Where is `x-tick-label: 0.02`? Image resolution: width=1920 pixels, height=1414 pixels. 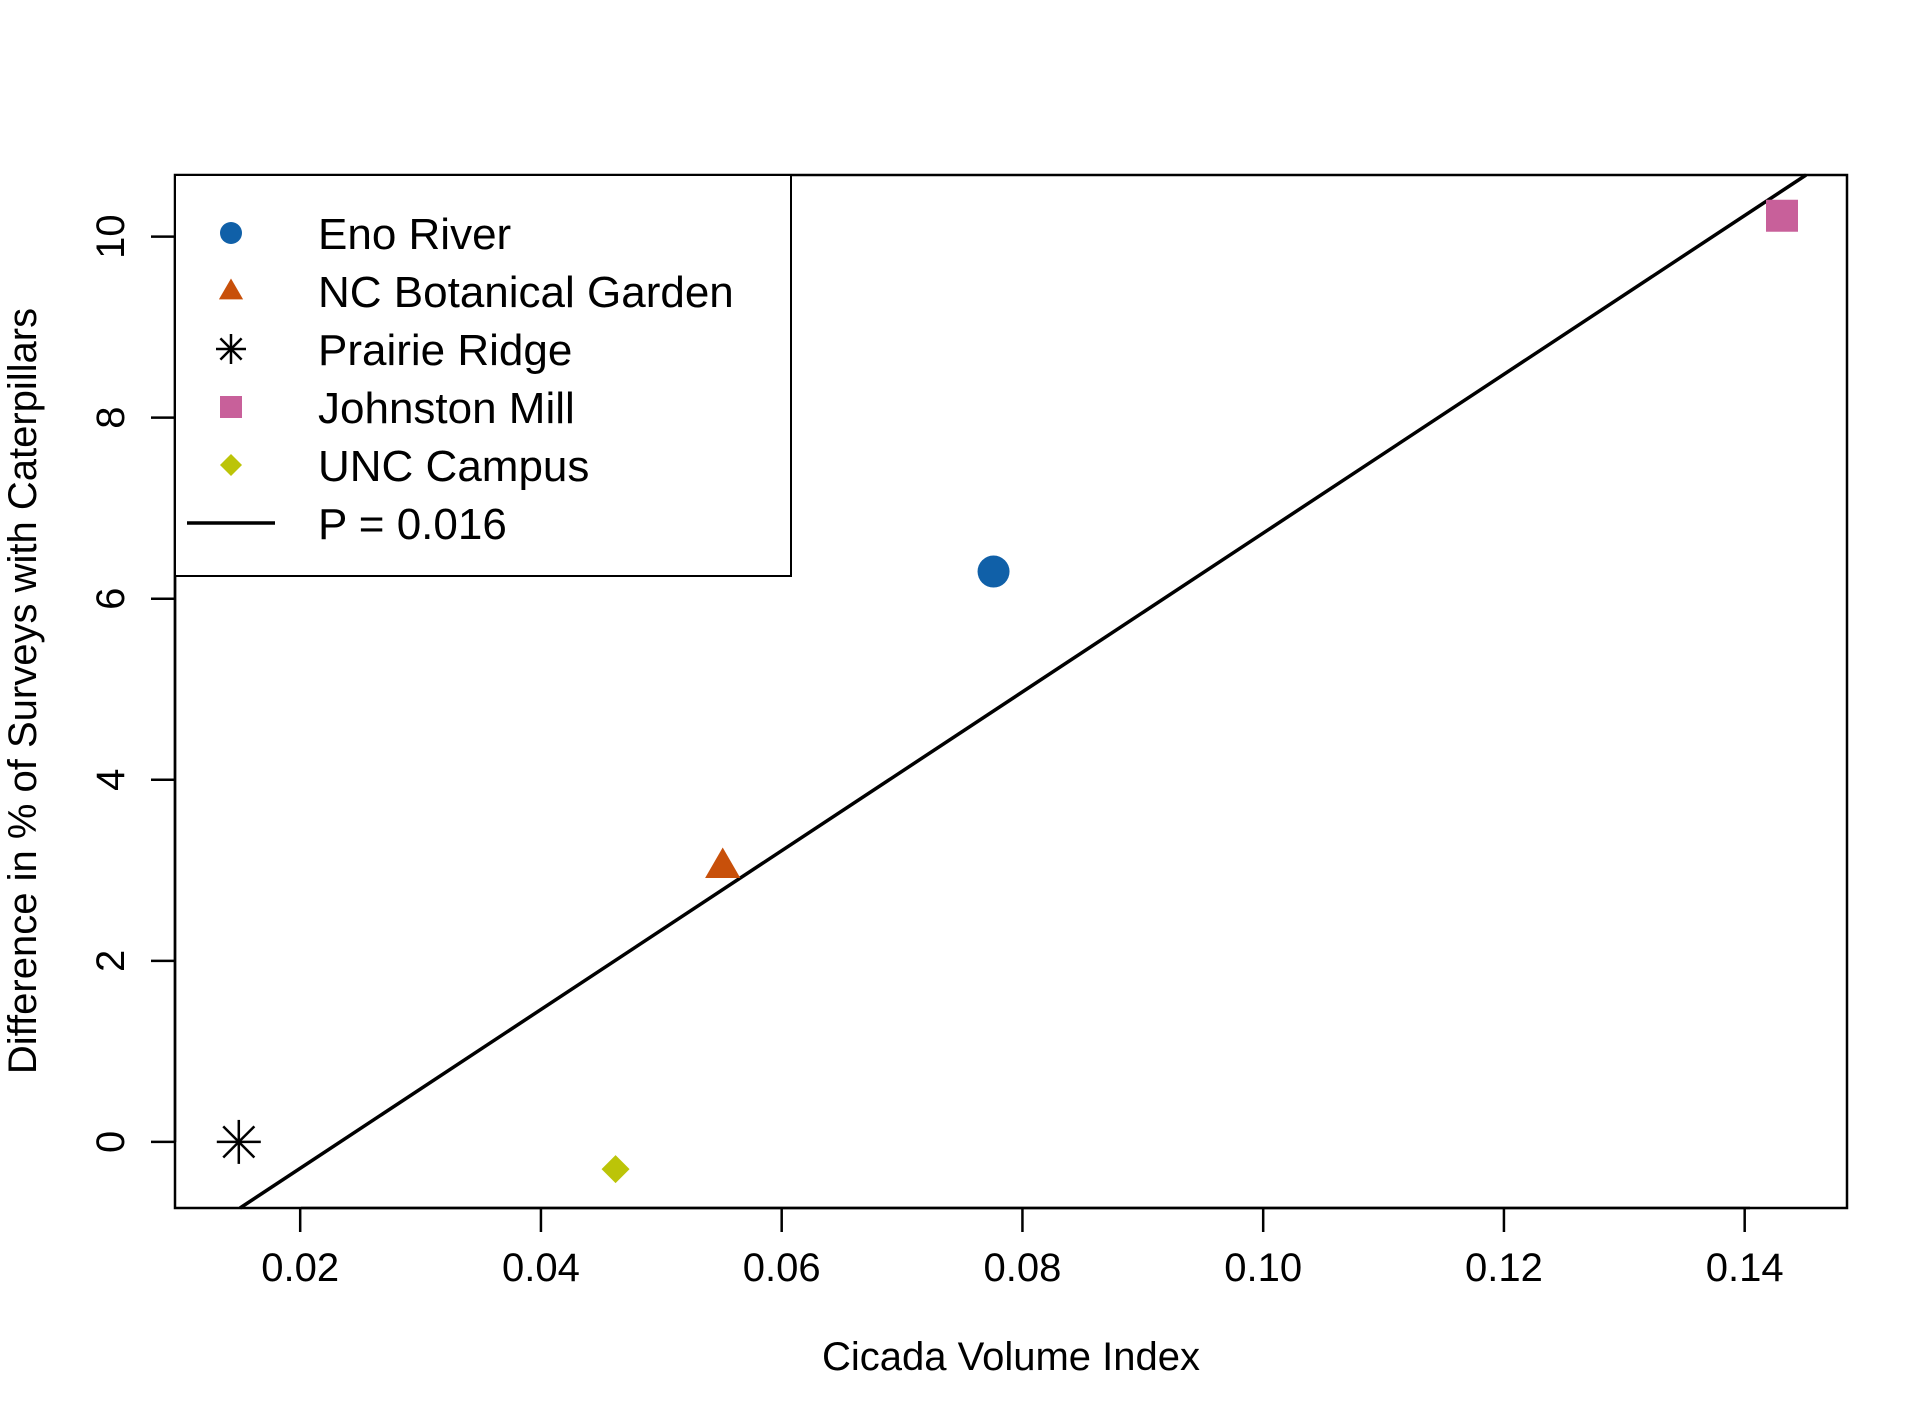
x-tick-label: 0.02 is located at coordinates (300, 1268).